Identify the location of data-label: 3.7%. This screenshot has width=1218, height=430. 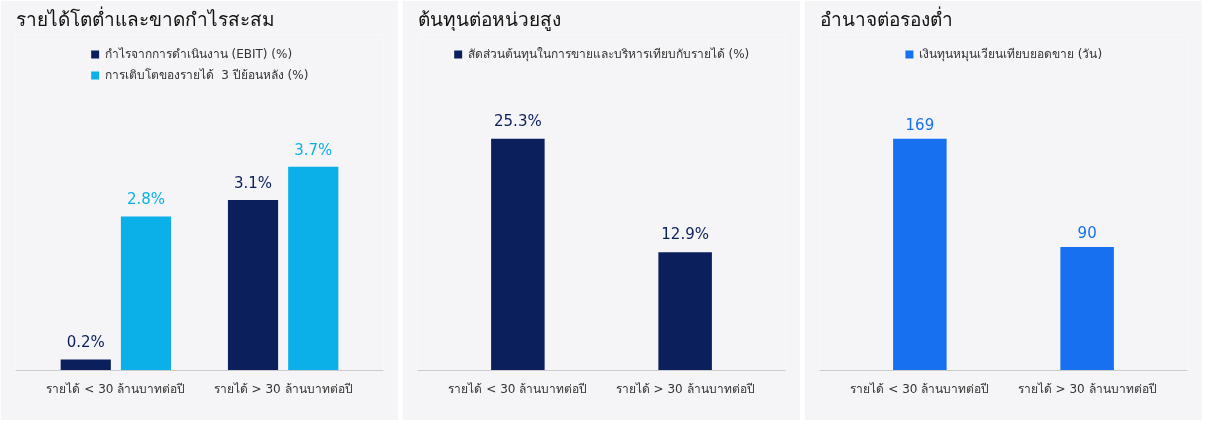
(313, 149).